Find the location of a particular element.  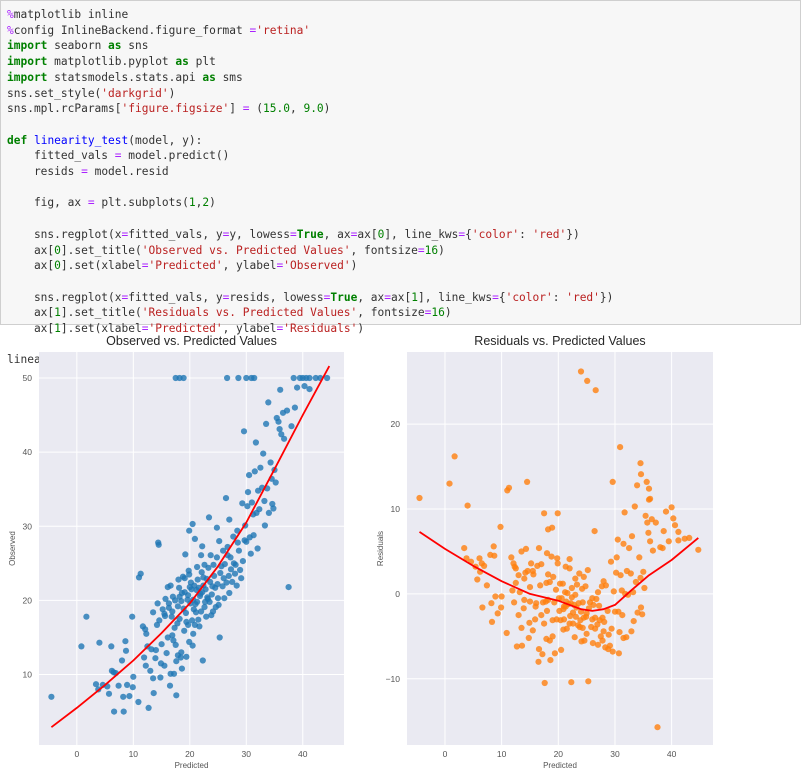

y-tick-label: −10 is located at coordinates (393, 679).